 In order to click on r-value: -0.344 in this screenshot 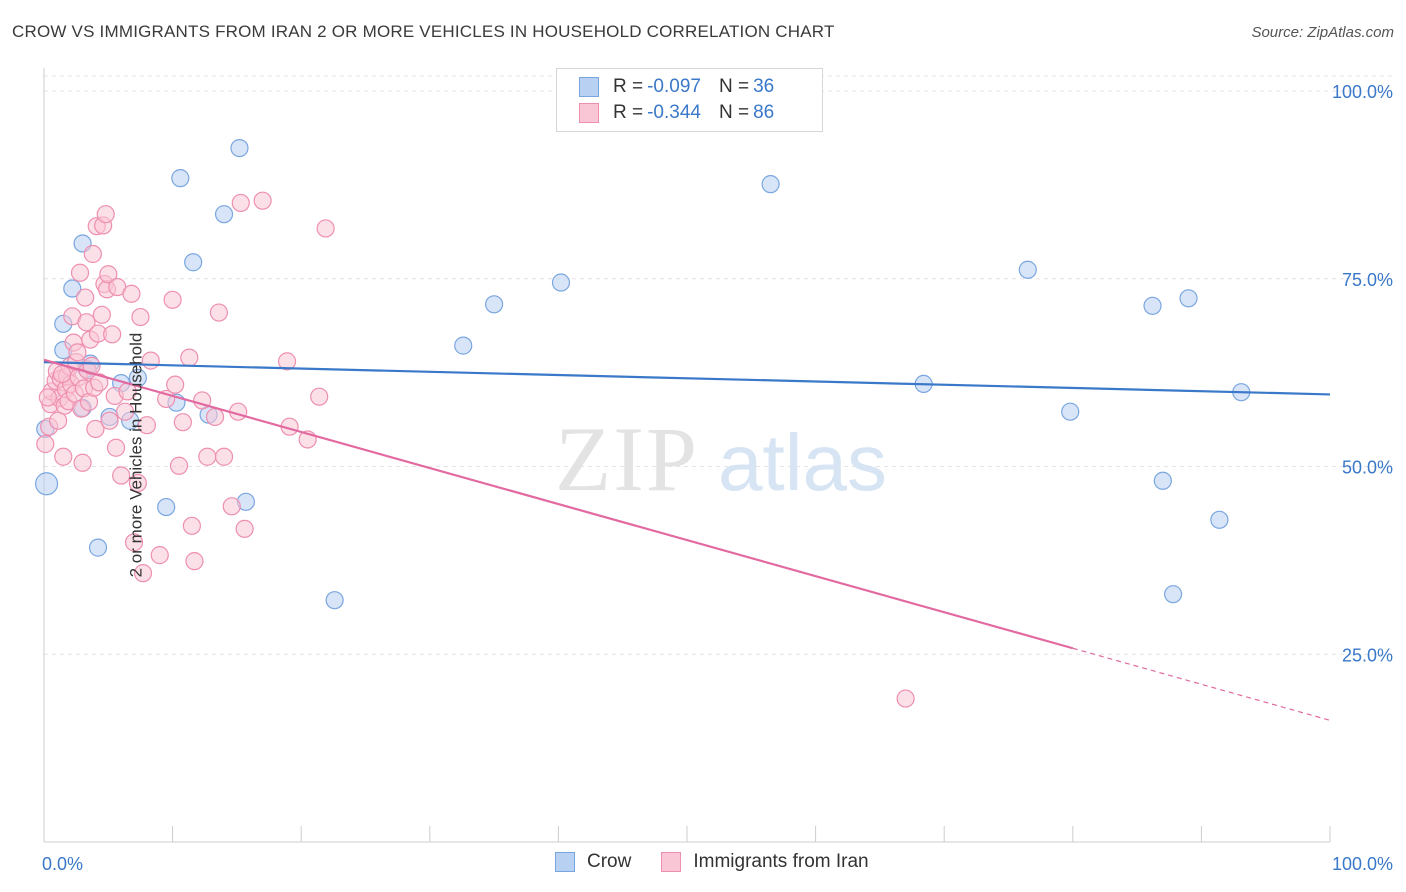, I will do `click(674, 112)`.